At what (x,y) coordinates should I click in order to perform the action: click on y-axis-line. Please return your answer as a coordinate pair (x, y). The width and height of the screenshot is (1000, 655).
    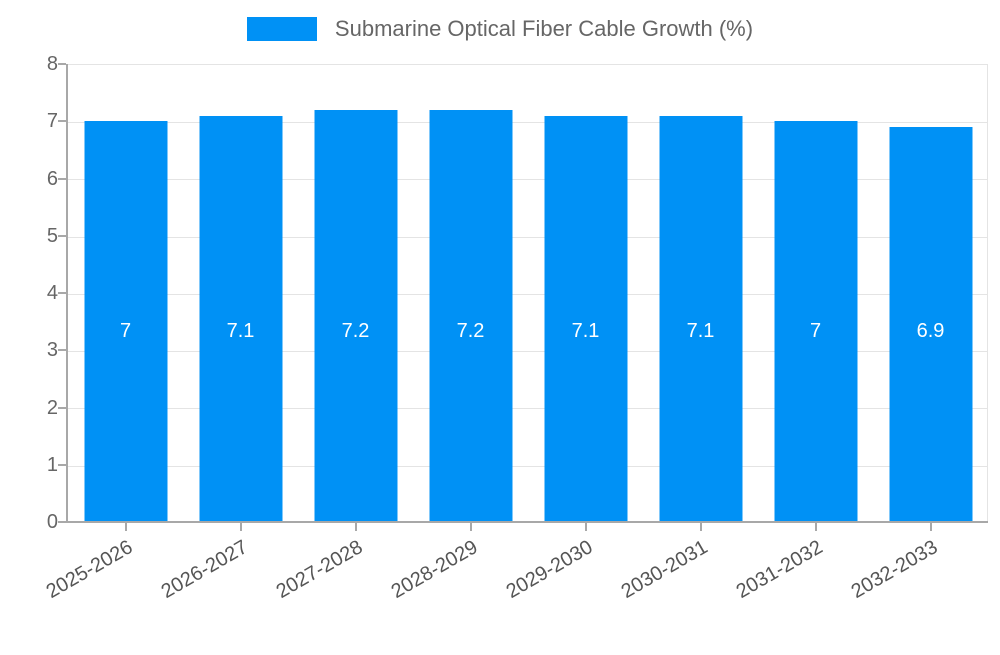
    Looking at the image, I should click on (67, 293).